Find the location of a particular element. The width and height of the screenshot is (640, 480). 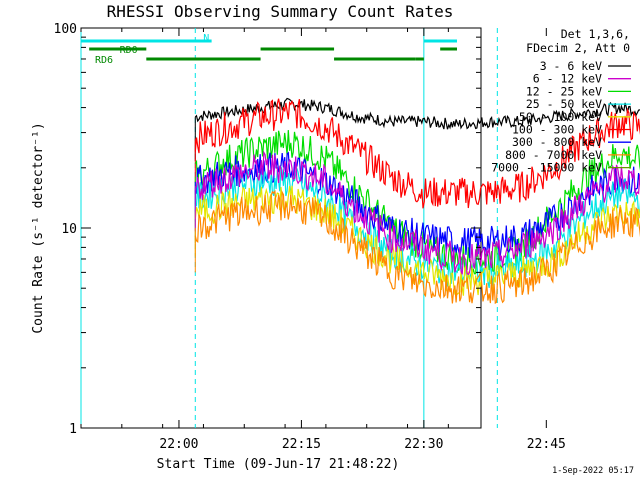

flag-label-n: N is located at coordinates (206, 38).